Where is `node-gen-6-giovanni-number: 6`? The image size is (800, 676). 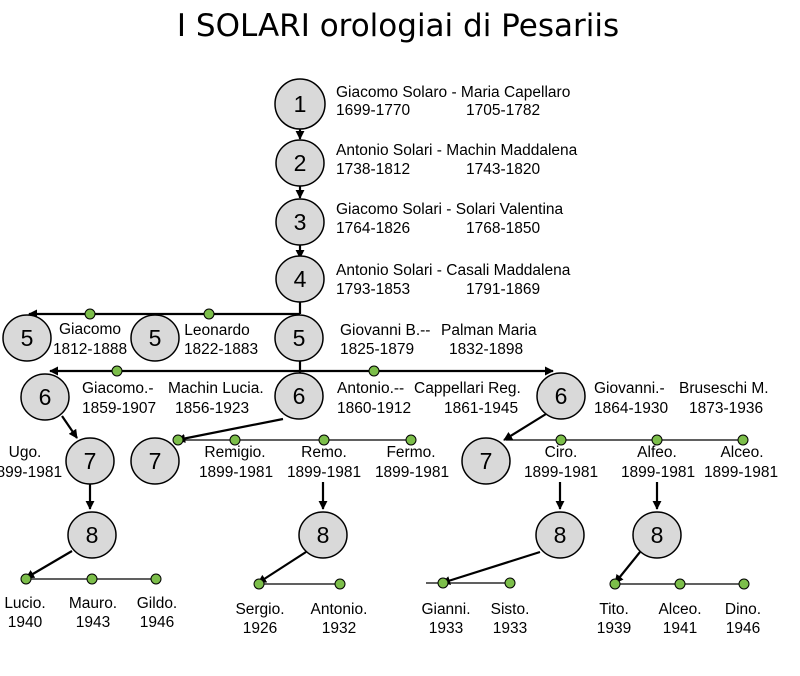 node-gen-6-giovanni-number: 6 is located at coordinates (561, 396).